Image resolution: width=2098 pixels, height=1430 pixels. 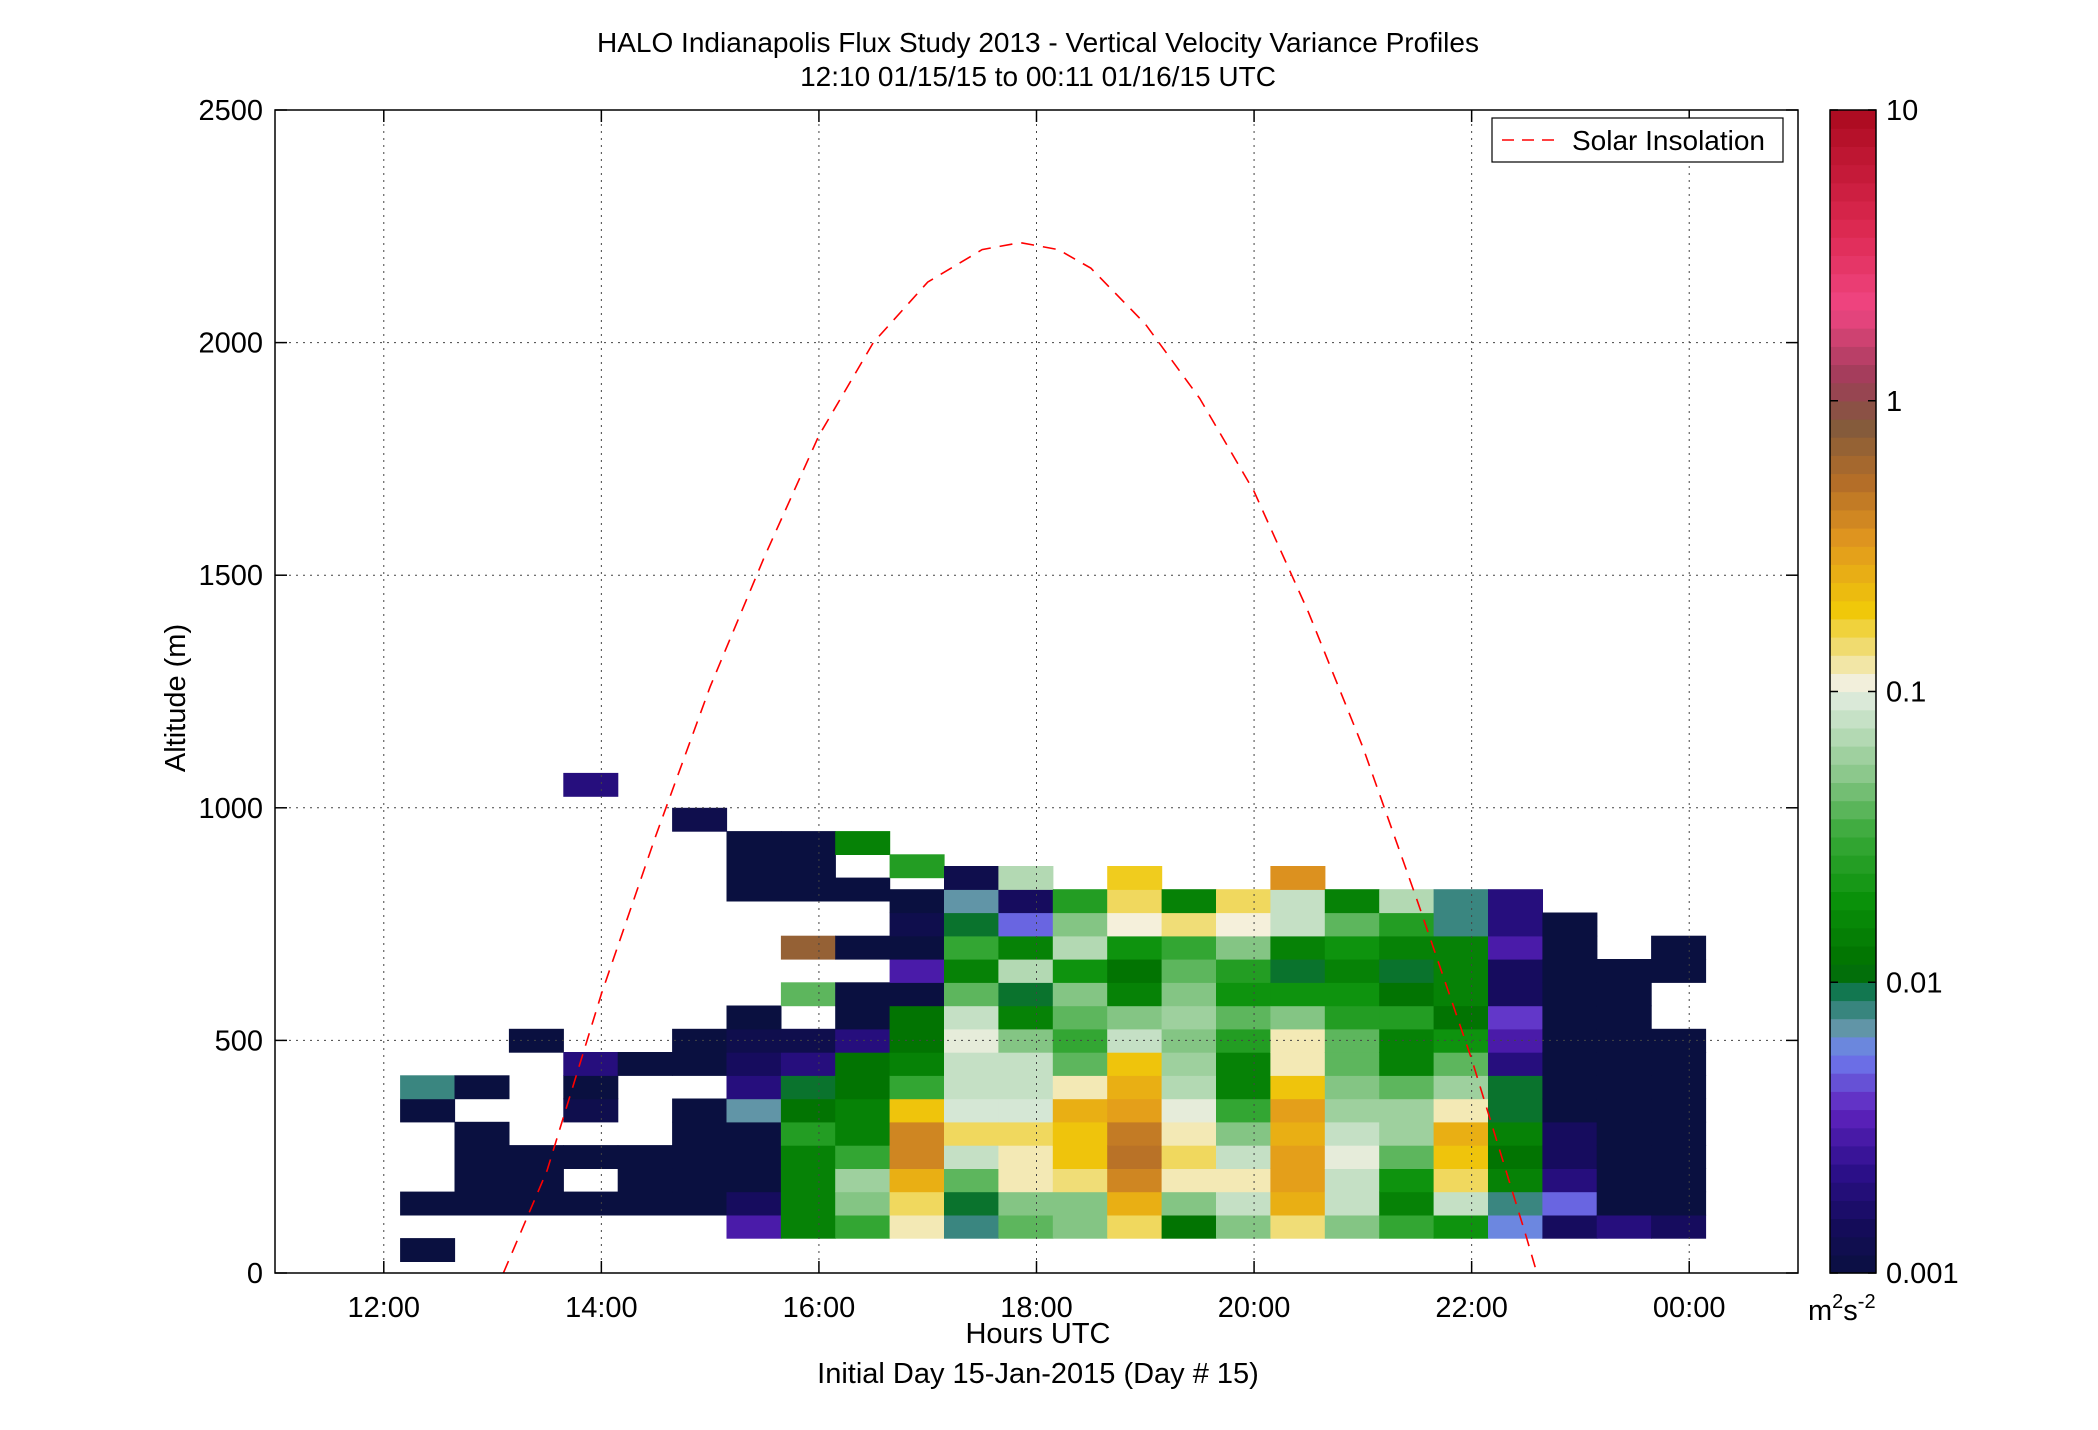 I want to click on x-tick-label: 18:00, so click(x=1036, y=1308).